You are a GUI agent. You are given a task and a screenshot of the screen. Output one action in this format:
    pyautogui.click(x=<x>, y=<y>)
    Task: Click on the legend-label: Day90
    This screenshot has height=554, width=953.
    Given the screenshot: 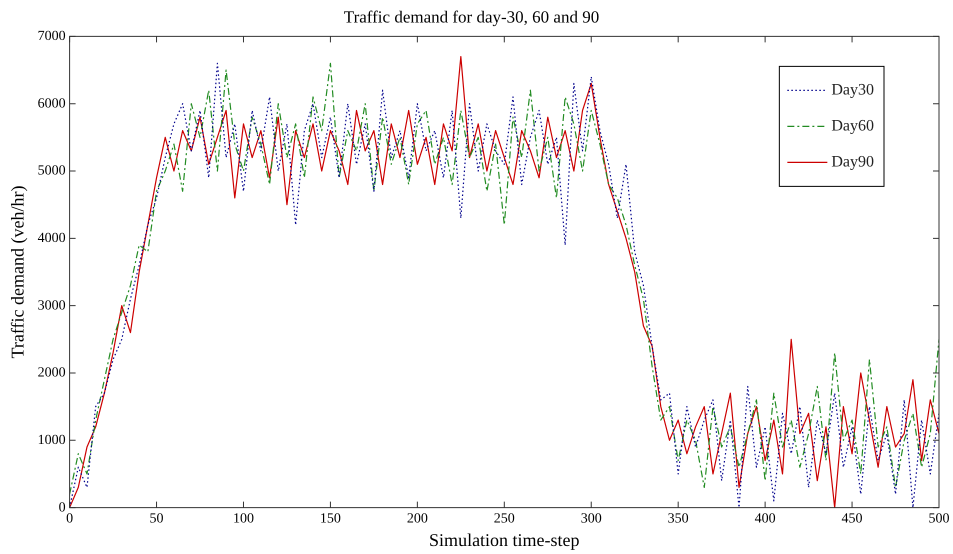 What is the action you would take?
    pyautogui.click(x=852, y=162)
    